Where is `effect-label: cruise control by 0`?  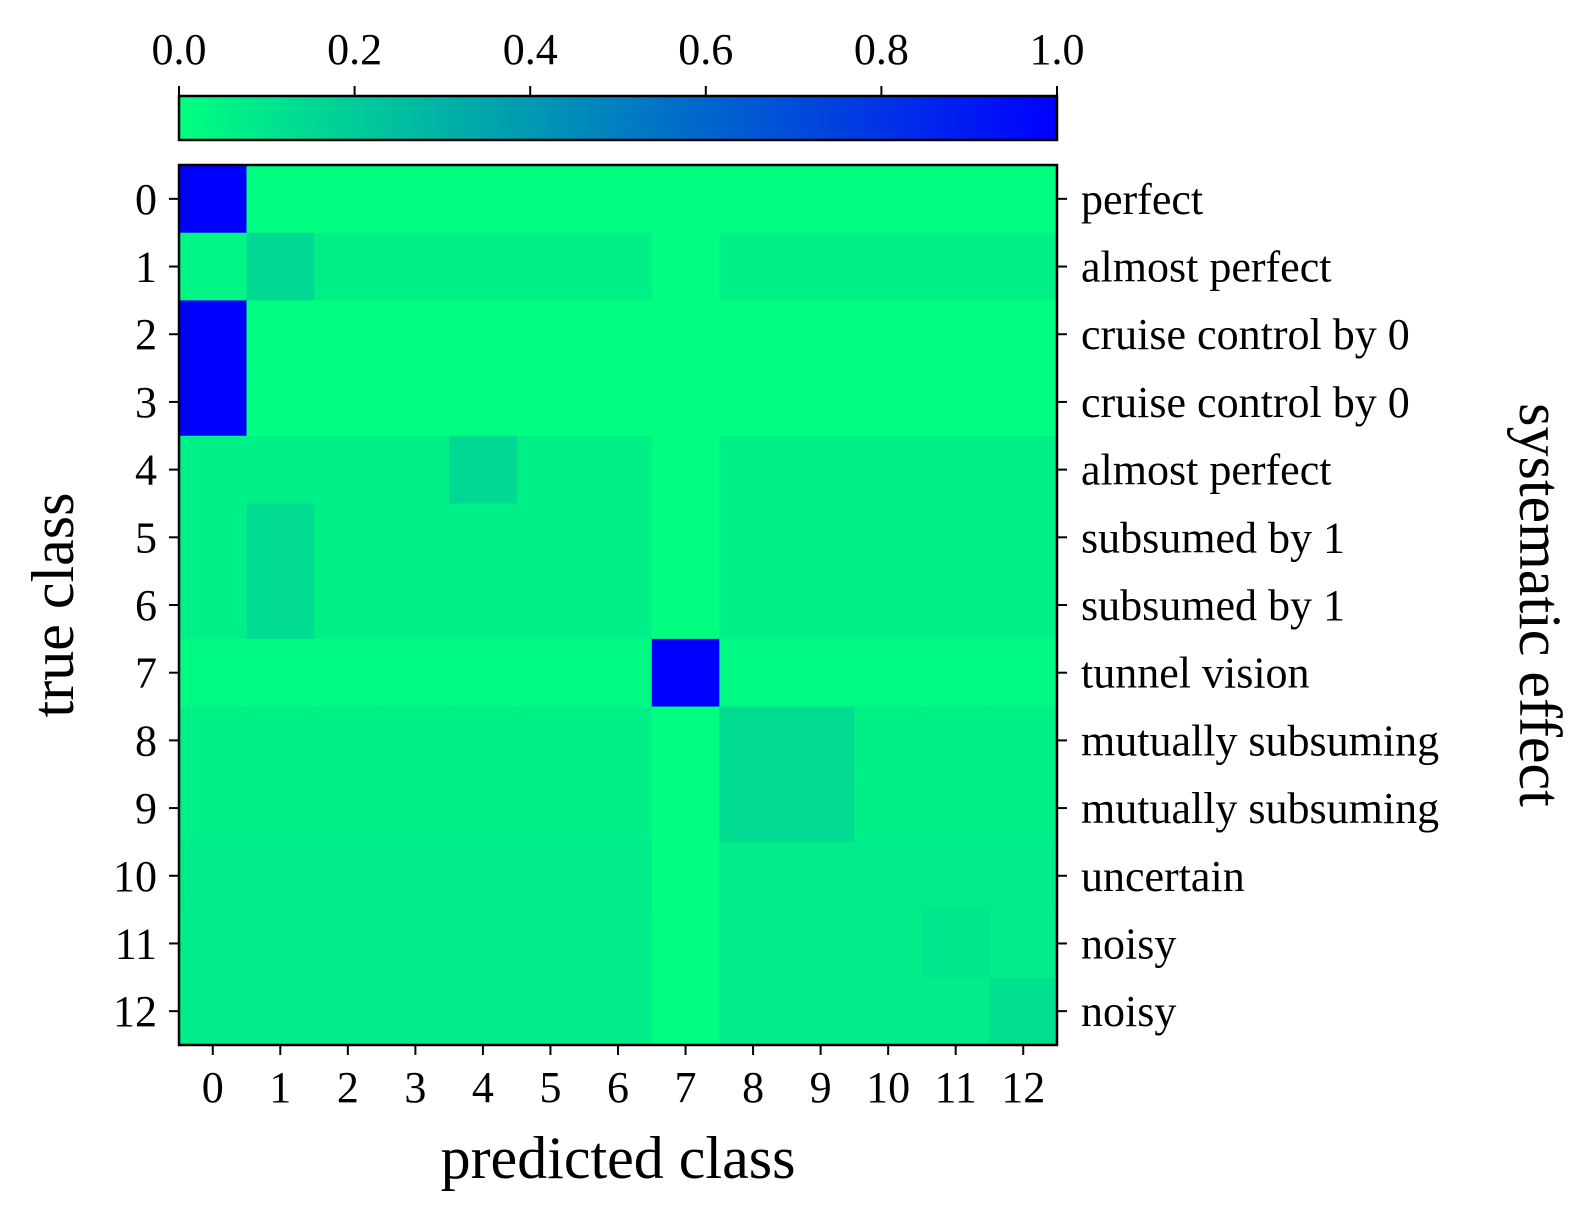 effect-label: cruise control by 0 is located at coordinates (1245, 402).